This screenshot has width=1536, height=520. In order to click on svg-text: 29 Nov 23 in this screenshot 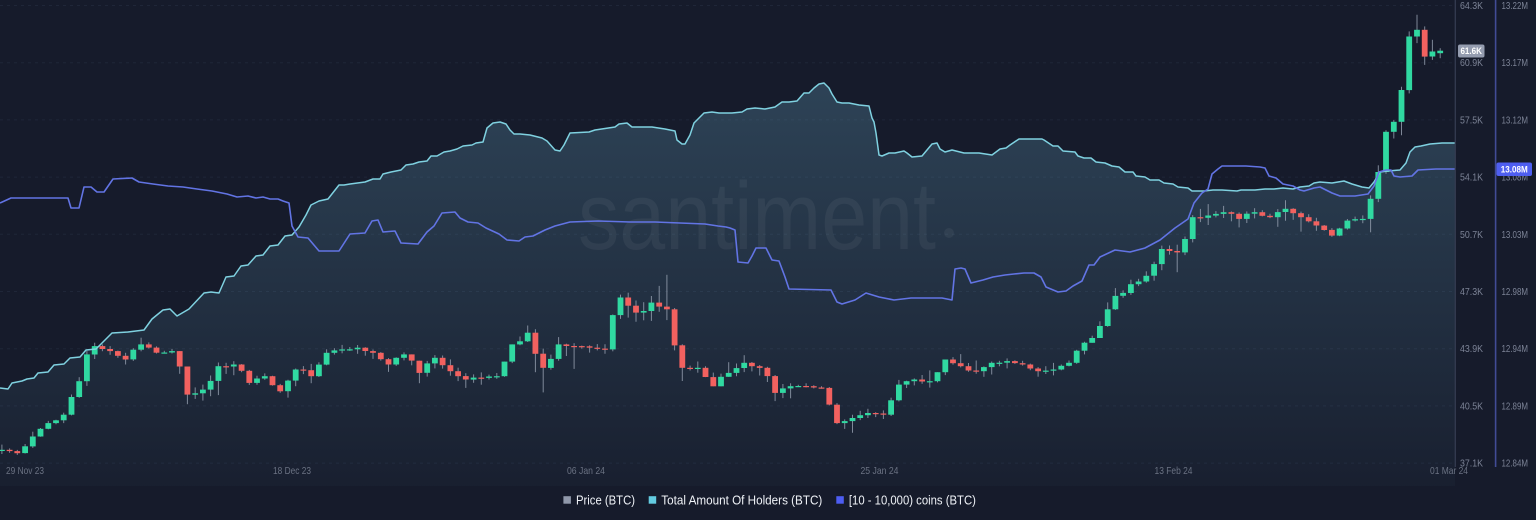, I will do `click(25, 471)`.